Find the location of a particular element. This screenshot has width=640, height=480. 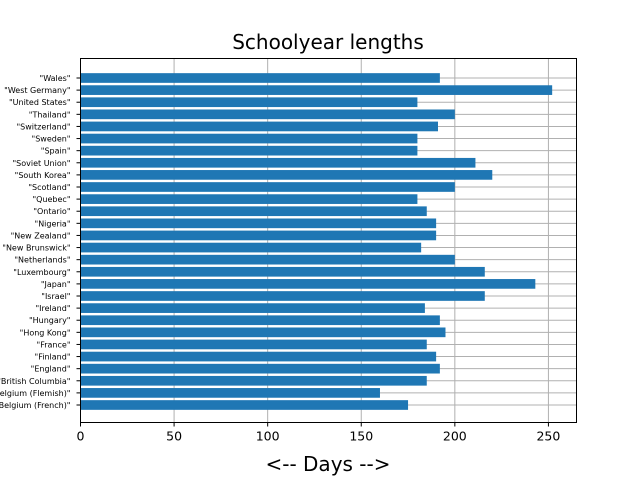

y-tick-label: "Finland" is located at coordinates (53, 357).